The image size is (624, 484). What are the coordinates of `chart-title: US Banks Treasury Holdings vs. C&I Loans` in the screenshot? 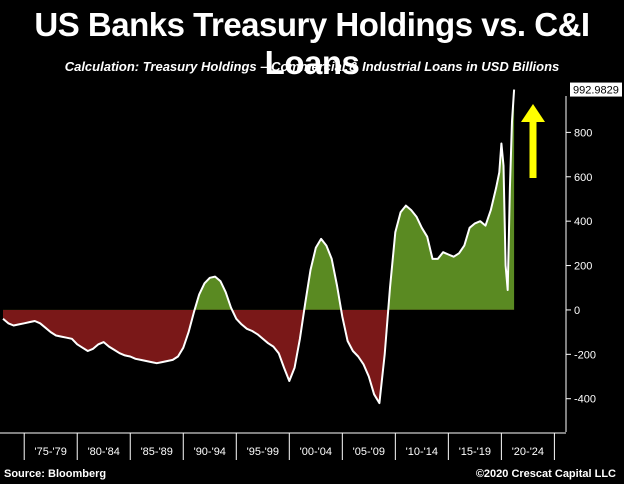 It's located at (312, 43).